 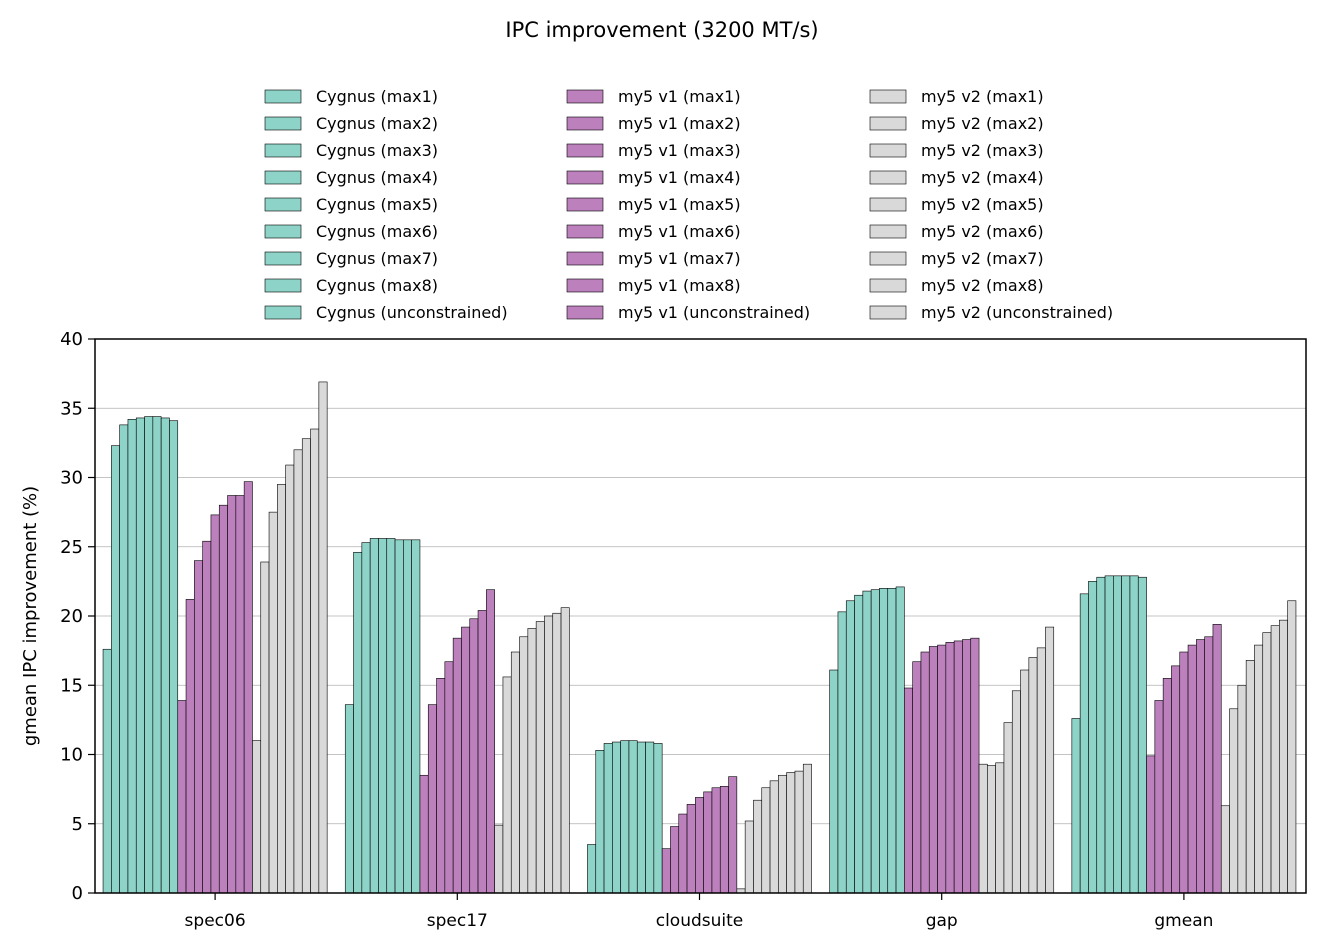 What do you see at coordinates (30, 616) in the screenshot?
I see `y-axis-label: gmean IPC improvement (%)` at bounding box center [30, 616].